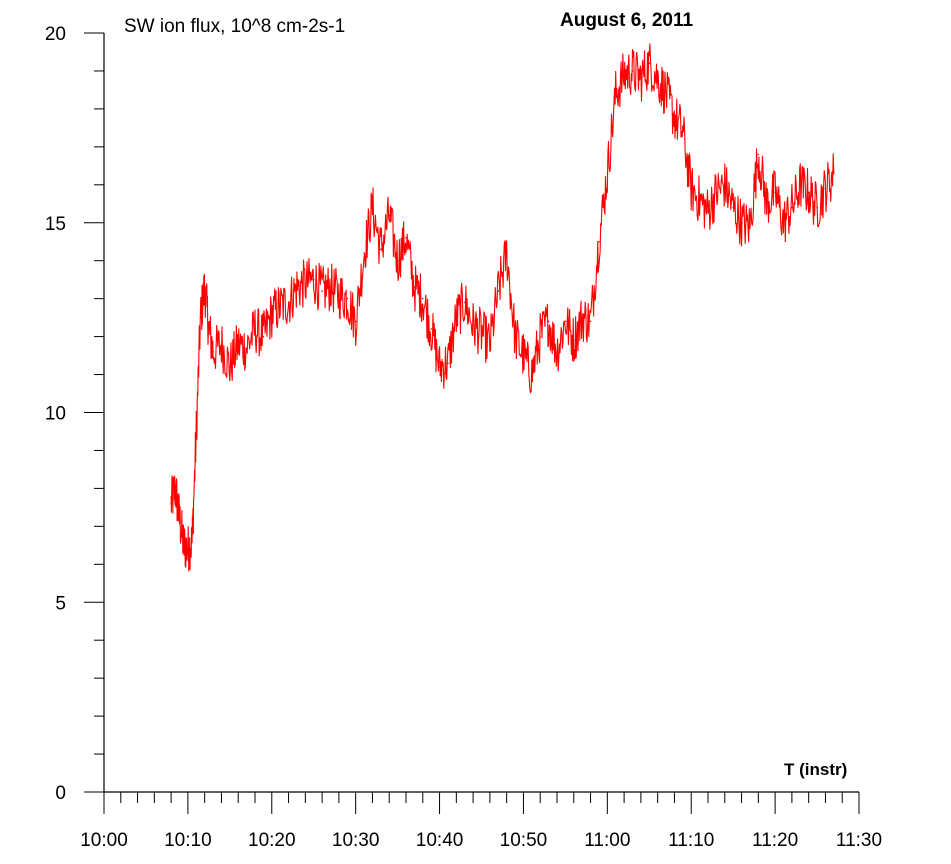 The image size is (951, 864). What do you see at coordinates (440, 840) in the screenshot?
I see `x-tick-label: 10:40` at bounding box center [440, 840].